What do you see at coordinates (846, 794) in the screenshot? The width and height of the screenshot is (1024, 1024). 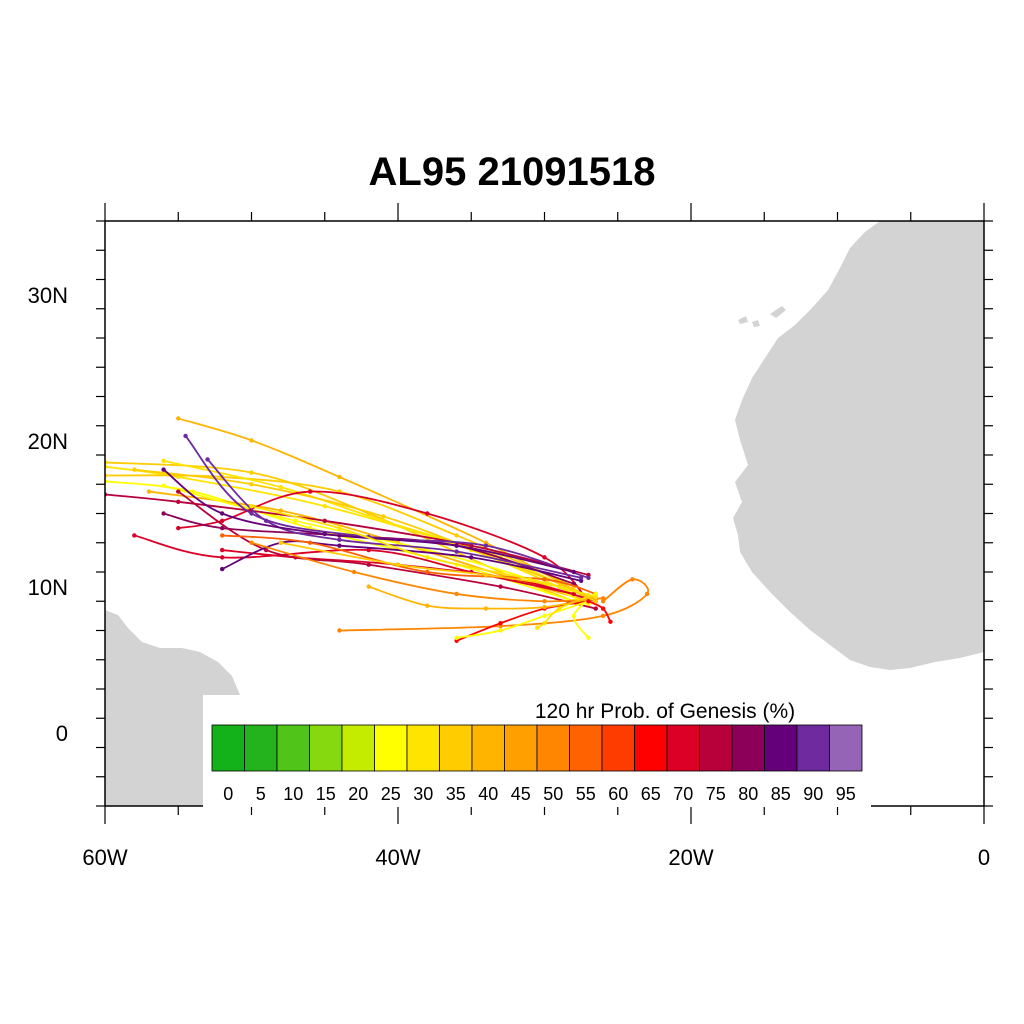 I see `colorbar-label: 95` at bounding box center [846, 794].